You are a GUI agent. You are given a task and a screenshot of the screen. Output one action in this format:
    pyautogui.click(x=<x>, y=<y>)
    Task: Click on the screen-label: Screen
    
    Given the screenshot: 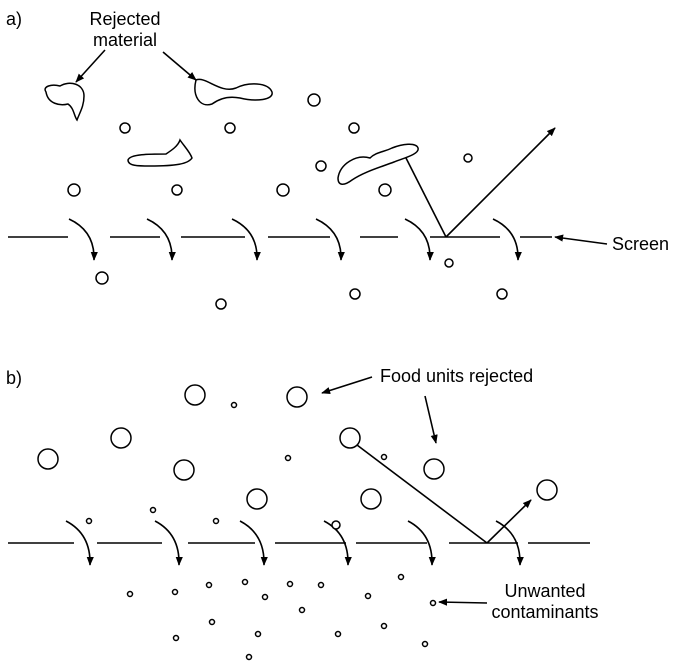 What is the action you would take?
    pyautogui.click(x=641, y=244)
    